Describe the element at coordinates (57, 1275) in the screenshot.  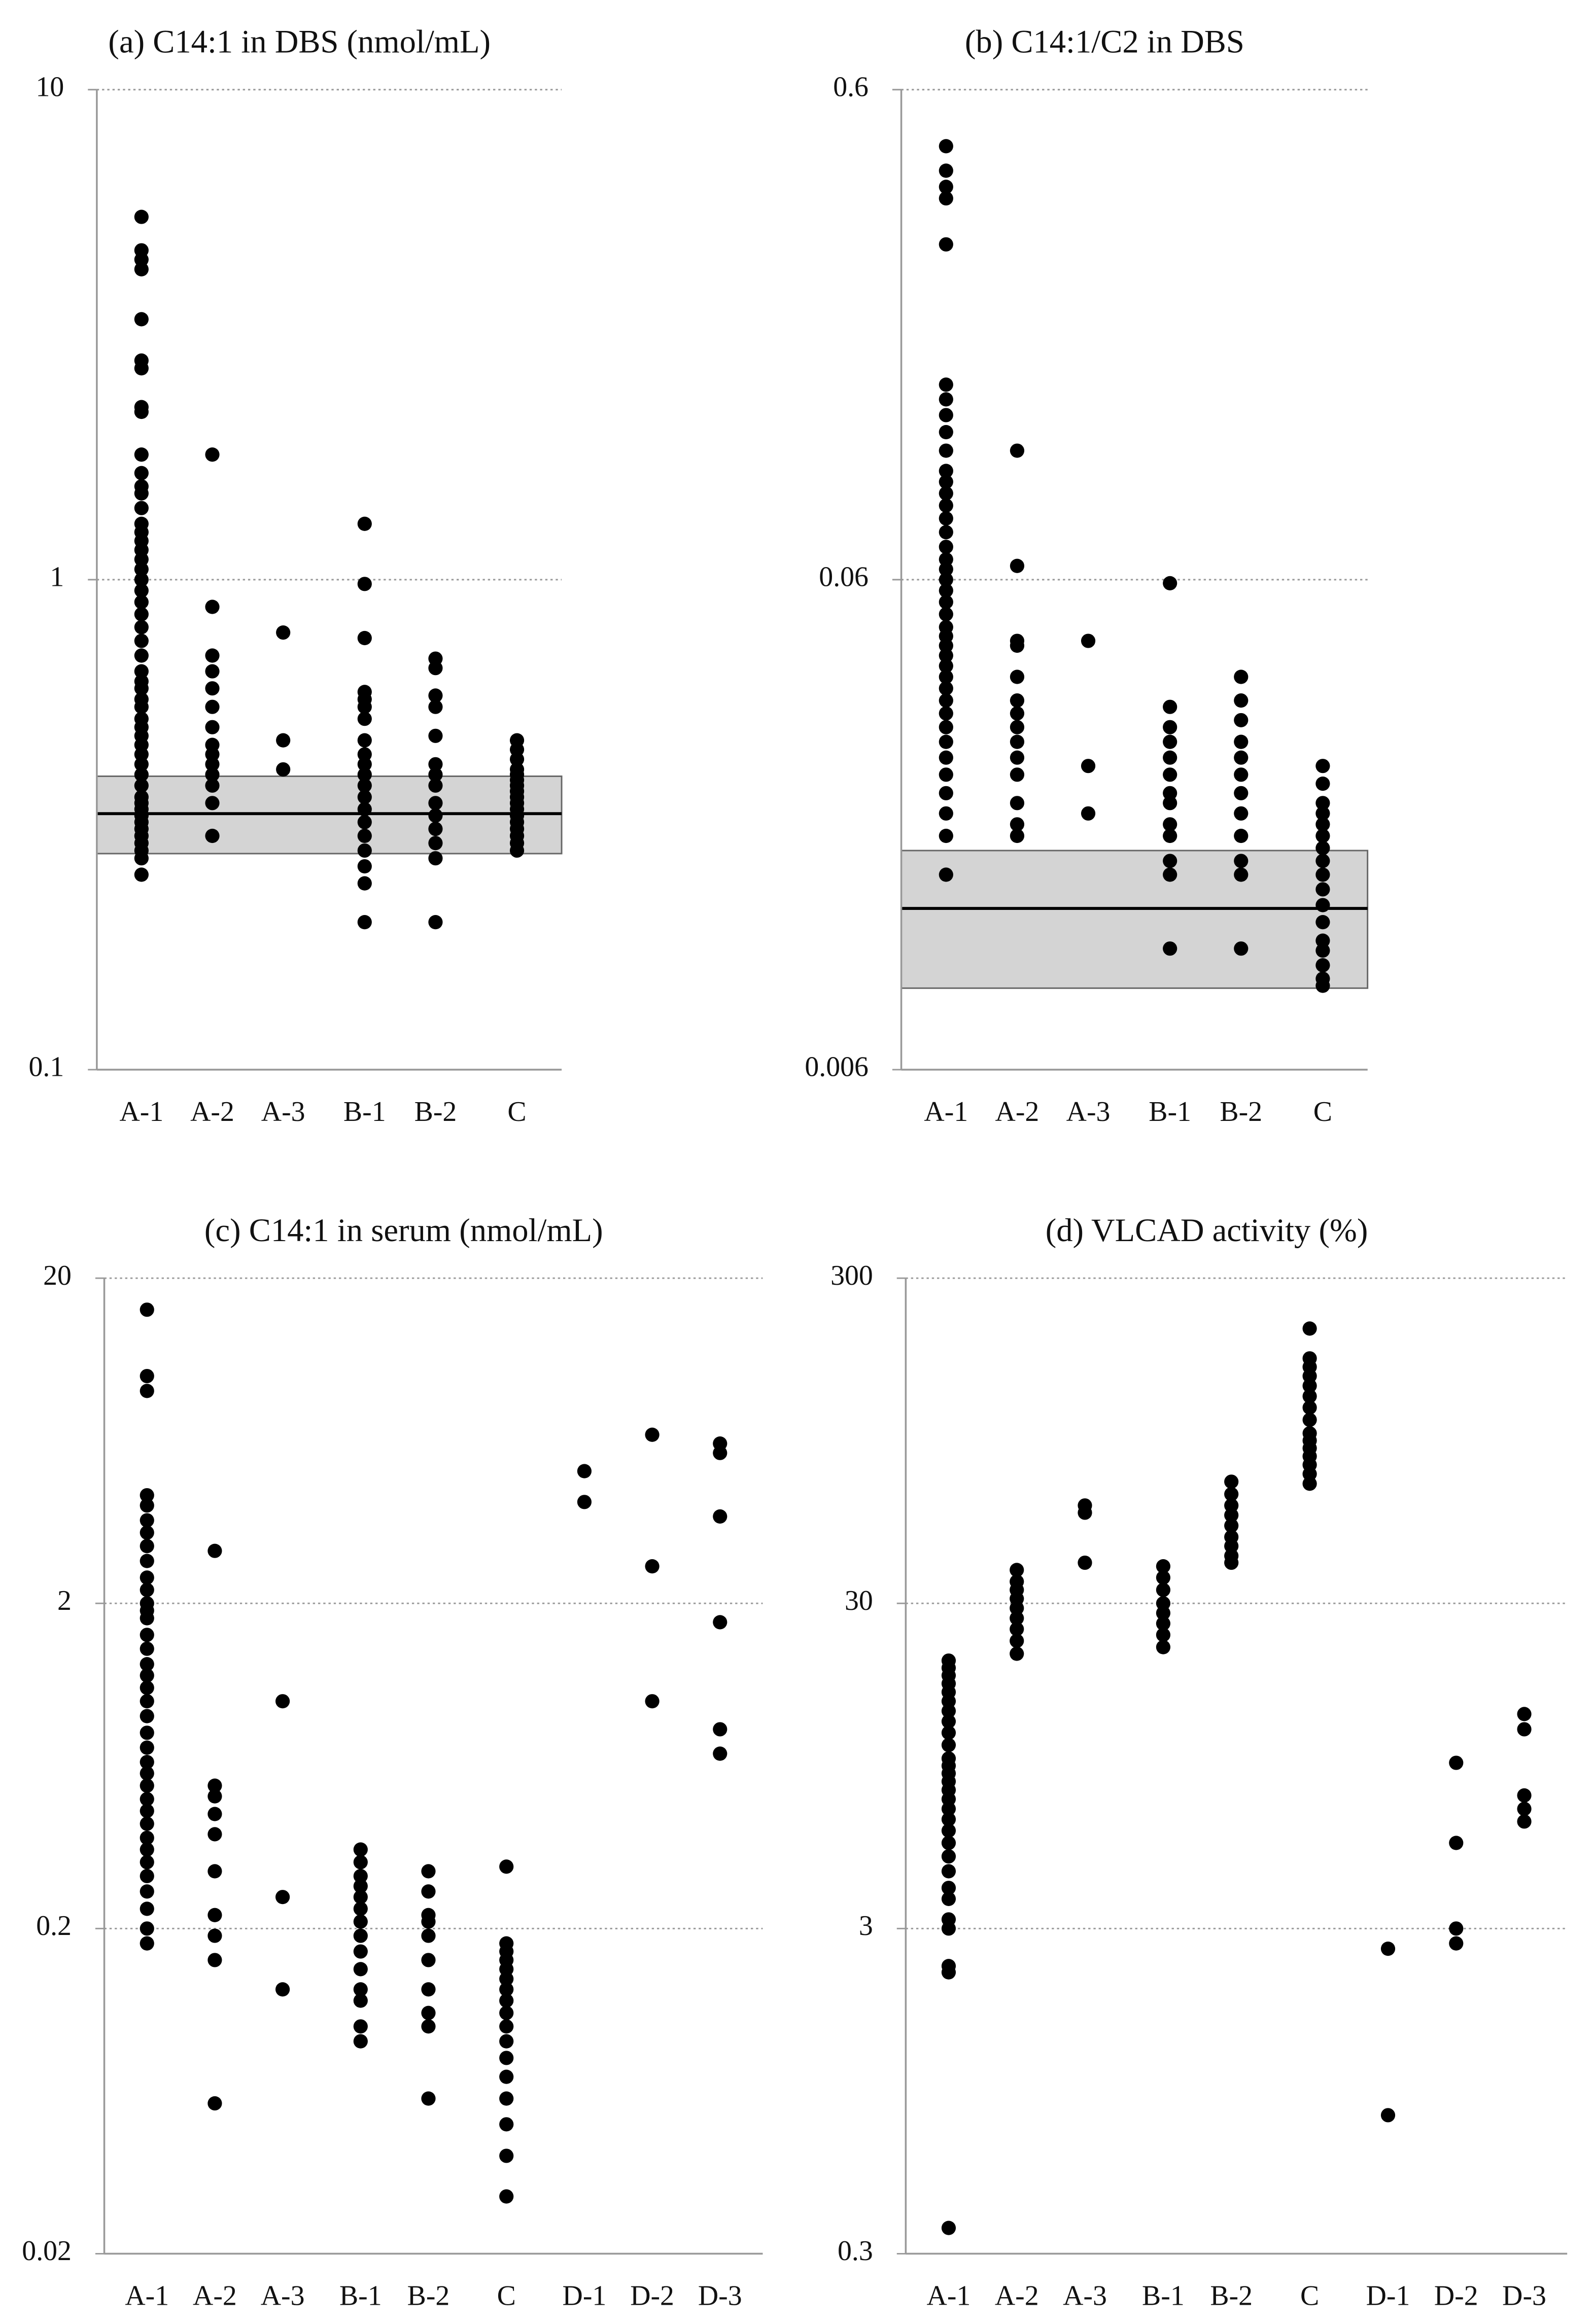
I see `y-tick-label: 20` at that location.